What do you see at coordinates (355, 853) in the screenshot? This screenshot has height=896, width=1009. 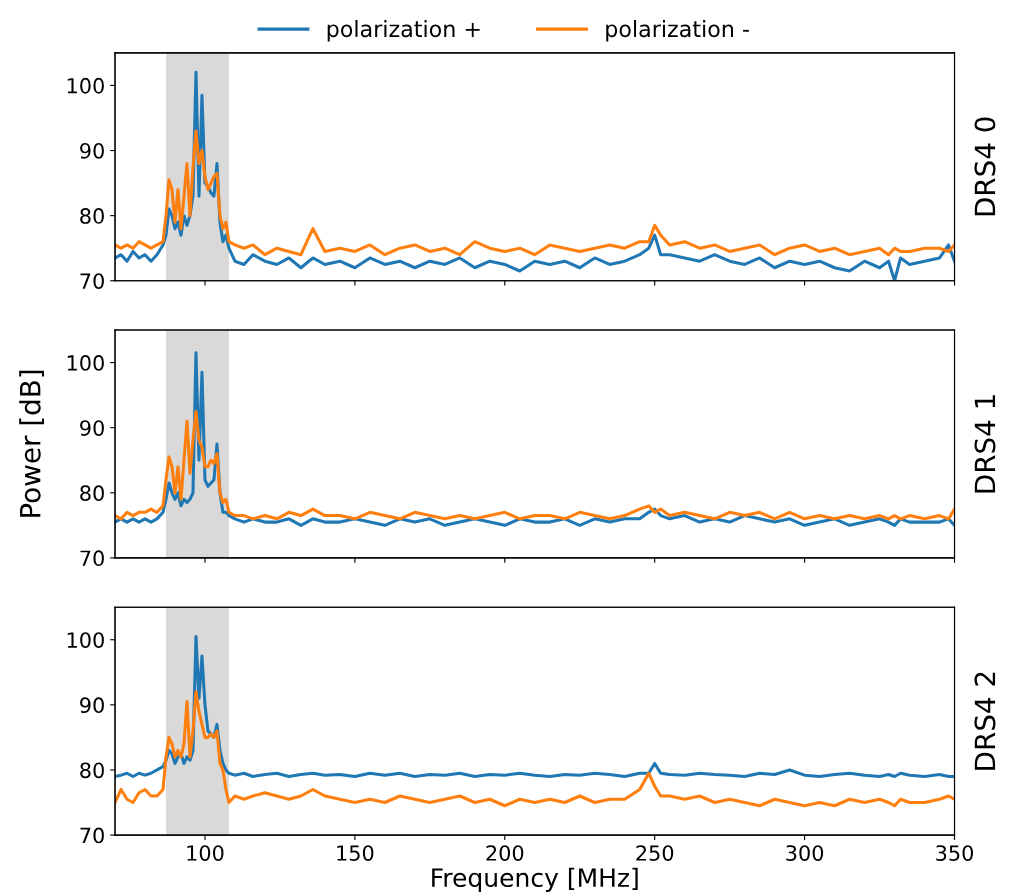 I see `x-tick-label: 150` at bounding box center [355, 853].